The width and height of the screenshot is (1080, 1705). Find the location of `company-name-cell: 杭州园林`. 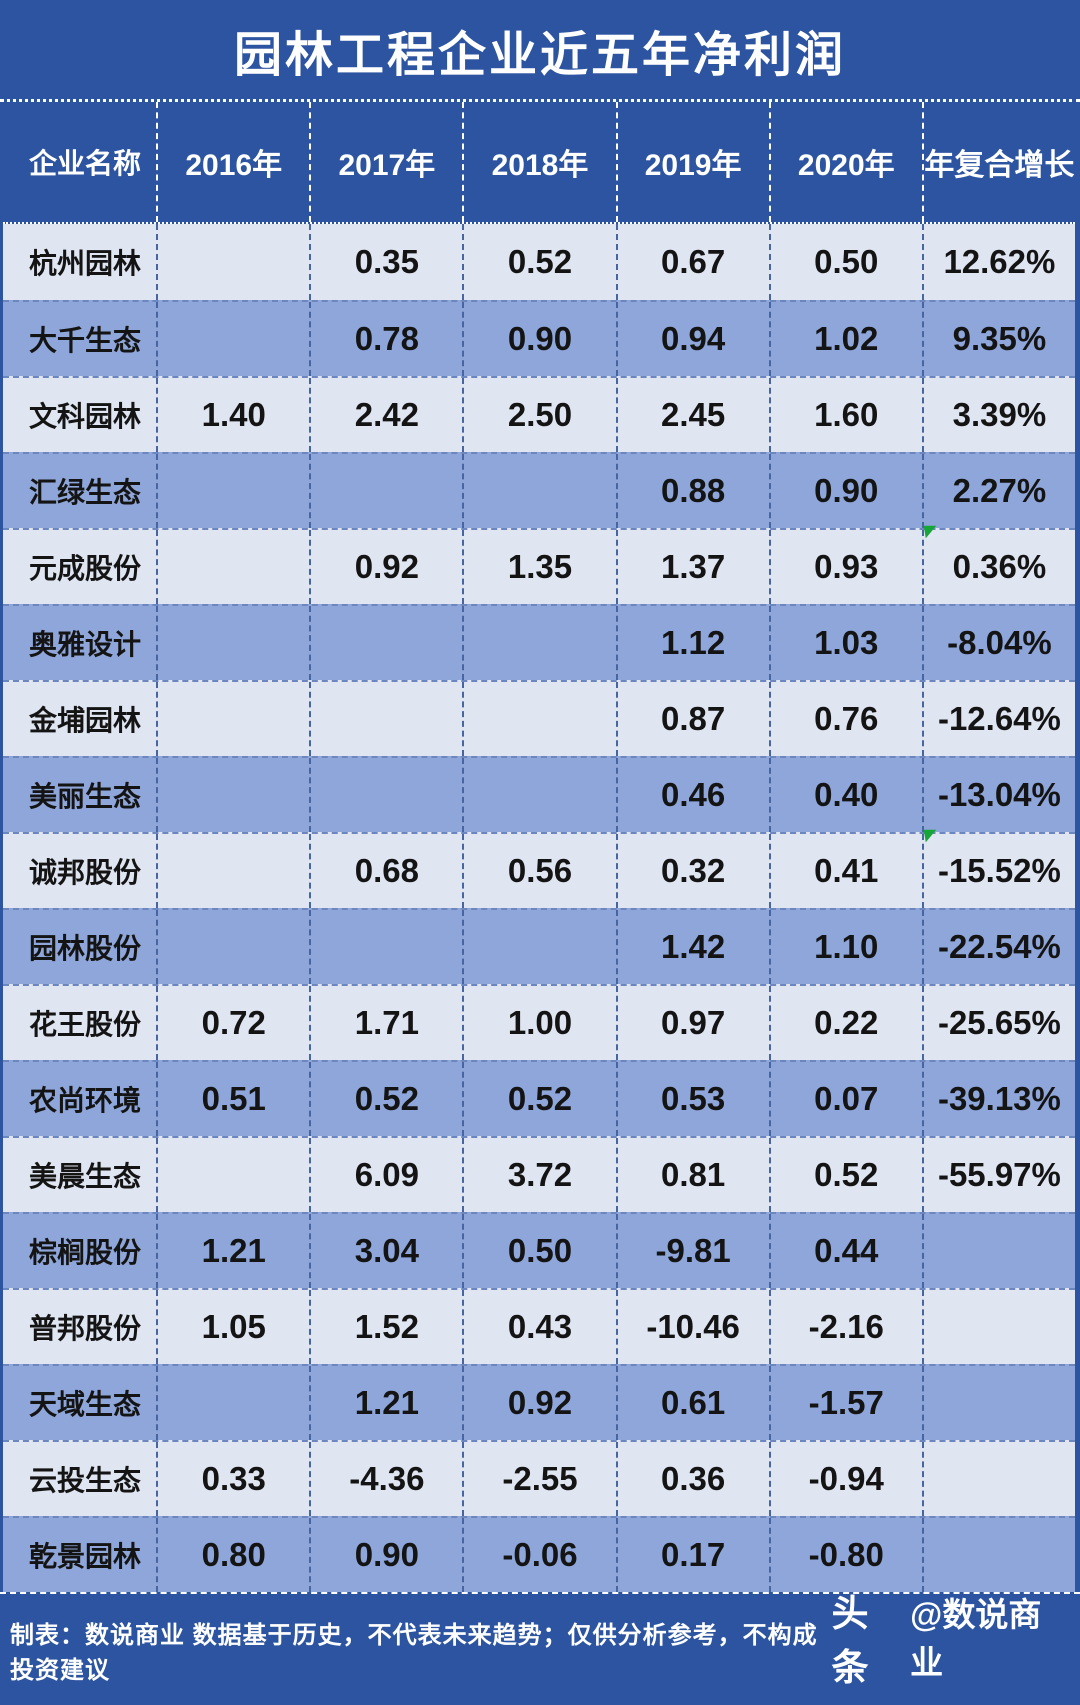

company-name-cell: 杭州园林 is located at coordinates (79, 262).